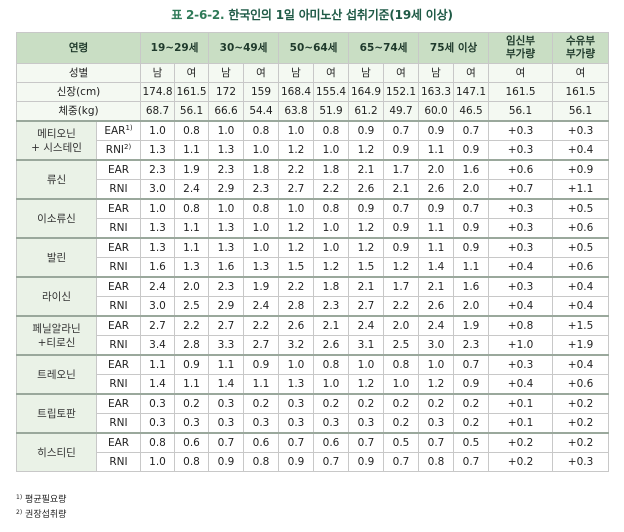 Image resolution: width=624 pixels, height=532 pixels. I want to click on table-cell: +0.2, so click(581, 442).